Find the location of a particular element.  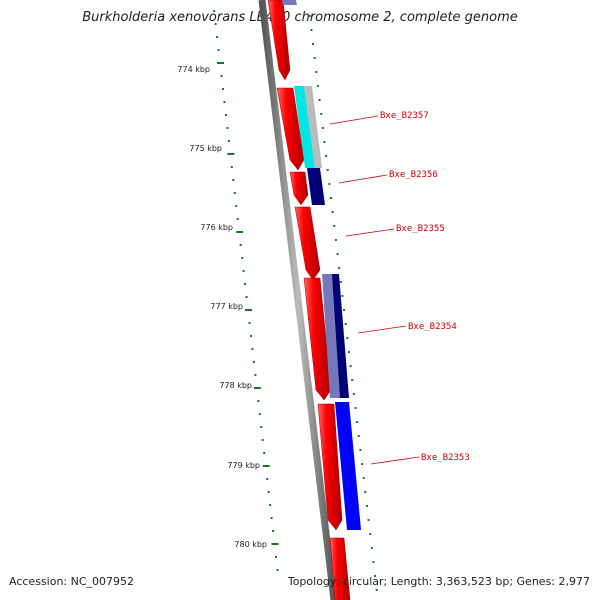

feature-block-slate is located at coordinates (331, 336).